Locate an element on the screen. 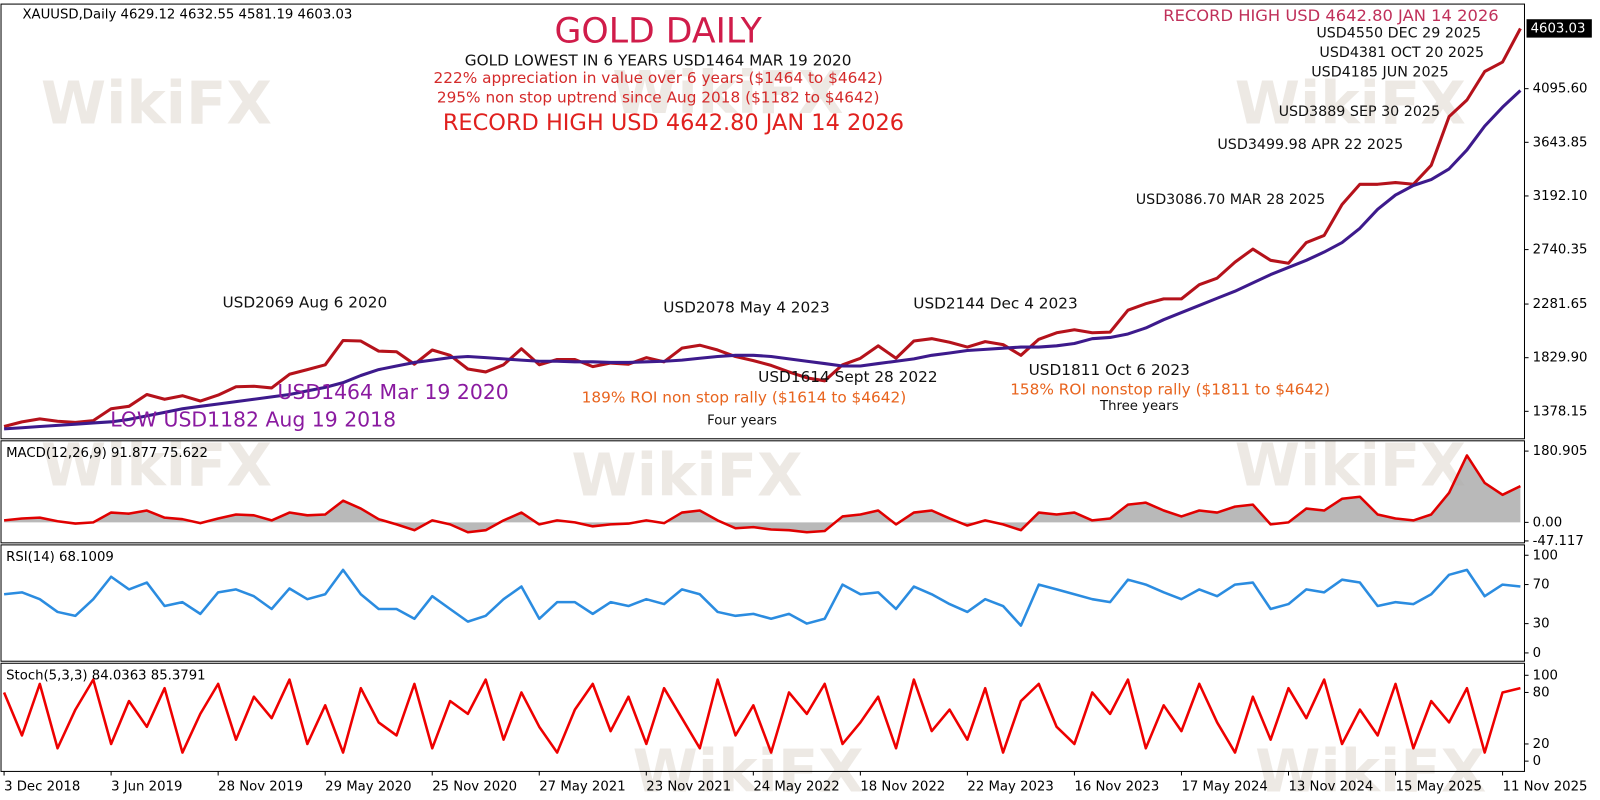  current-price-label: 4603.03 is located at coordinates (1558, 28).